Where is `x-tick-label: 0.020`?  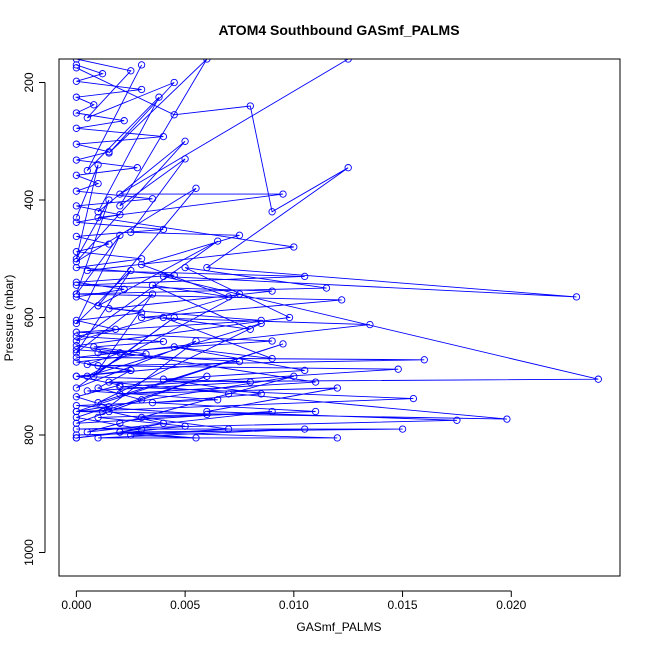 x-tick-label: 0.020 is located at coordinates (511, 605).